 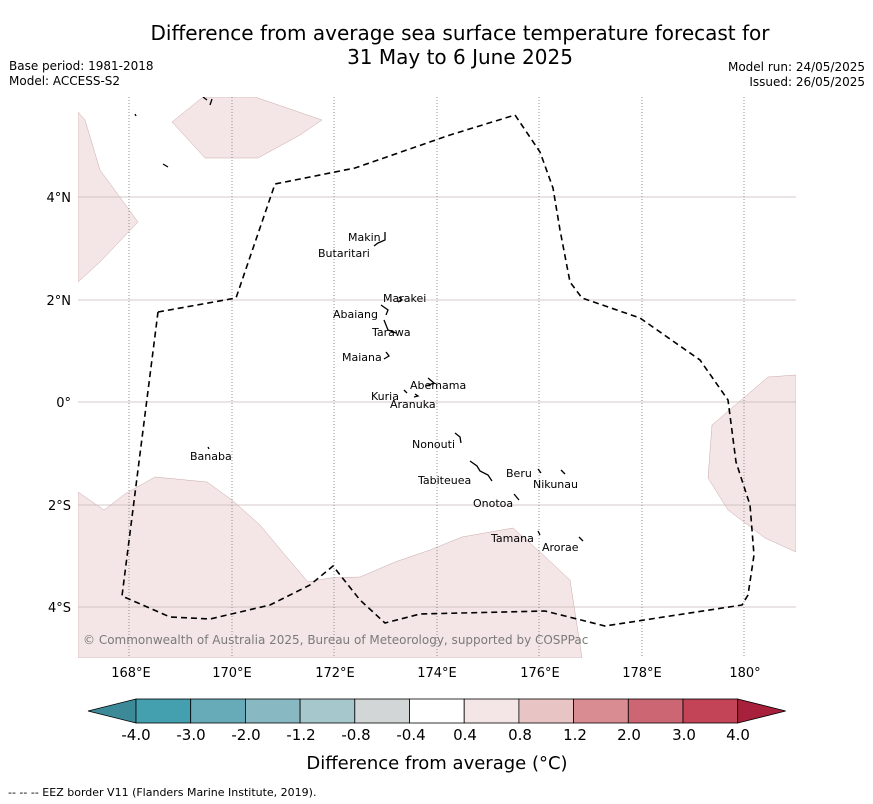 What do you see at coordinates (796, 67) in the screenshot?
I see `model-run: Model run: 24/05/2025` at bounding box center [796, 67].